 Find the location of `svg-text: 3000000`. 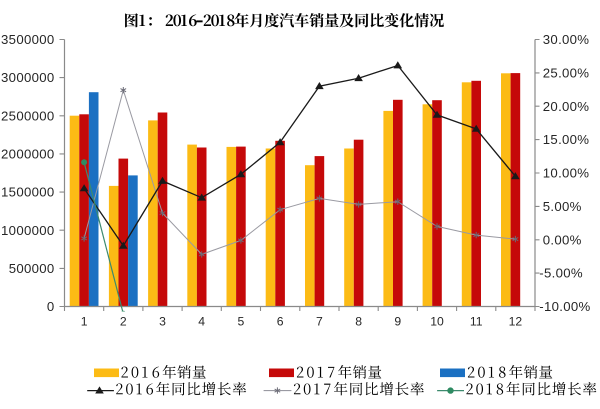

svg-text: 3000000 is located at coordinates (27, 77).